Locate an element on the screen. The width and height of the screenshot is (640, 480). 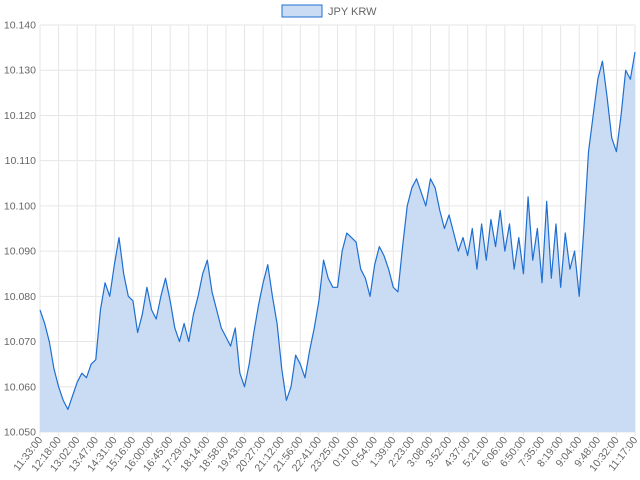
y-tick-label: 10.050 is located at coordinates (20, 433).